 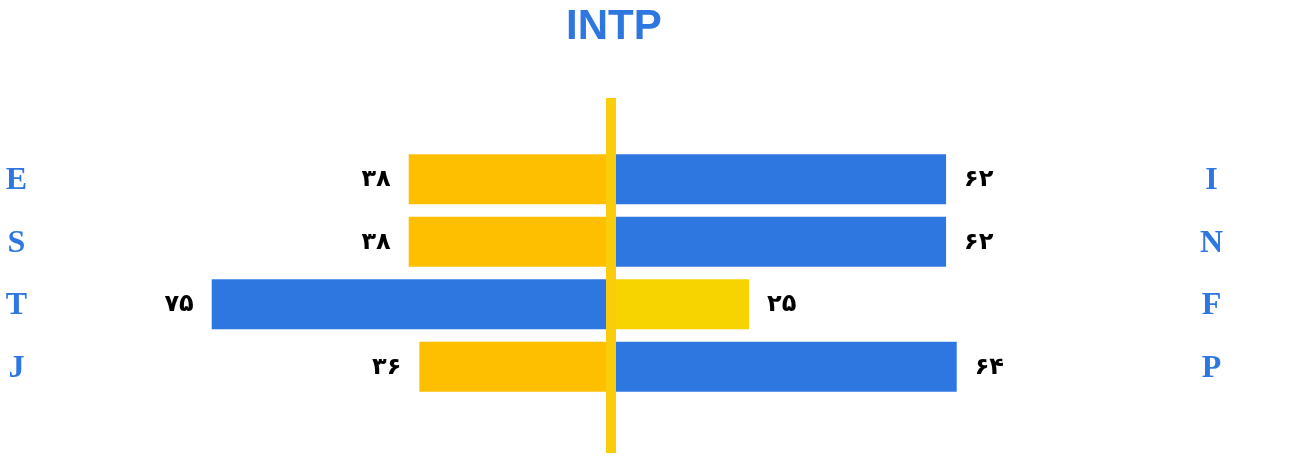 What do you see at coordinates (179, 303) in the screenshot?
I see `data-label: ۷۵` at bounding box center [179, 303].